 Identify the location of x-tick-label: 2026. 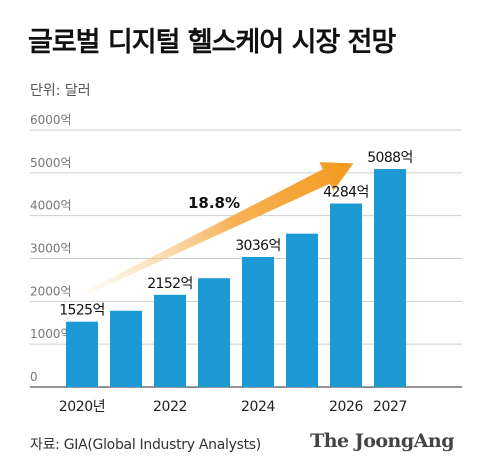
(346, 407).